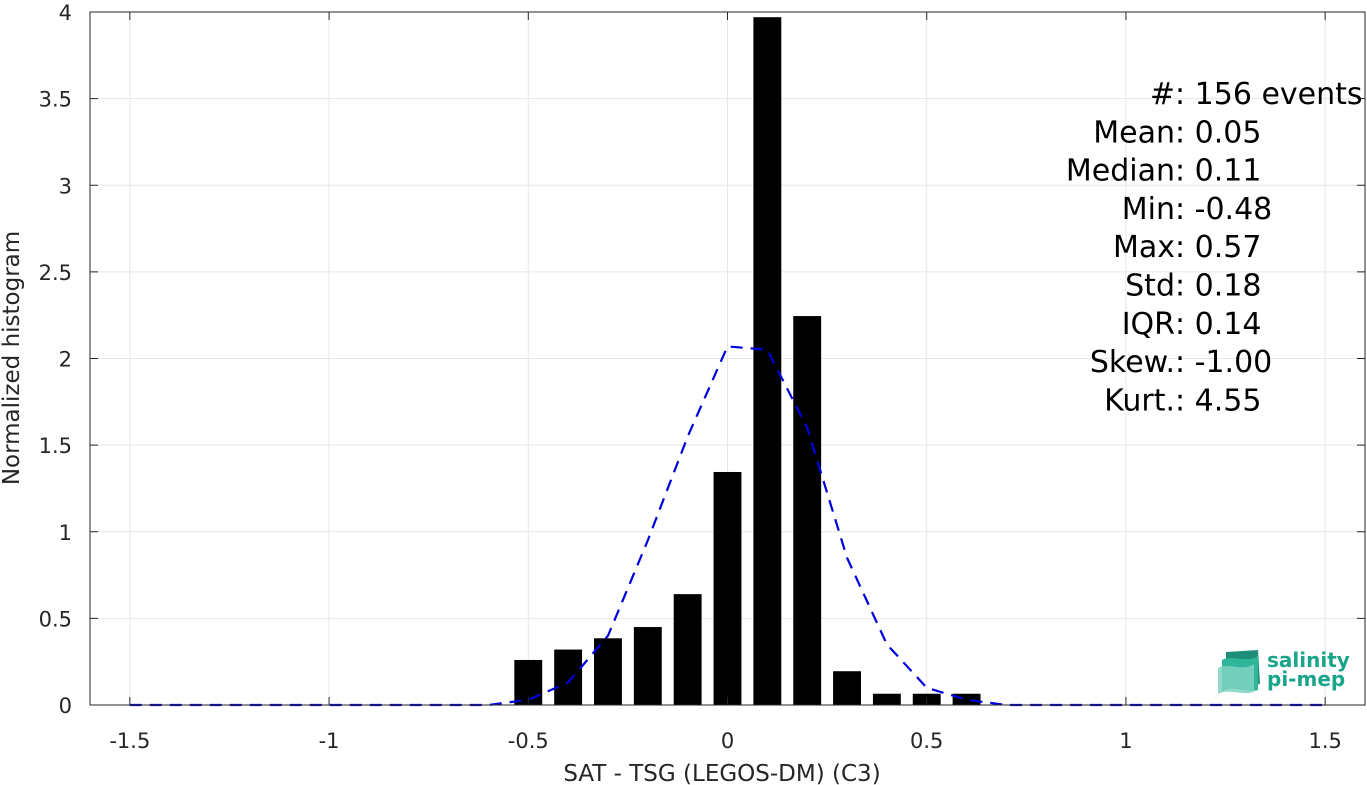 The width and height of the screenshot is (1367, 785). Describe the element at coordinates (1308, 660) in the screenshot. I see `logo-text-salinity: salinity` at that location.